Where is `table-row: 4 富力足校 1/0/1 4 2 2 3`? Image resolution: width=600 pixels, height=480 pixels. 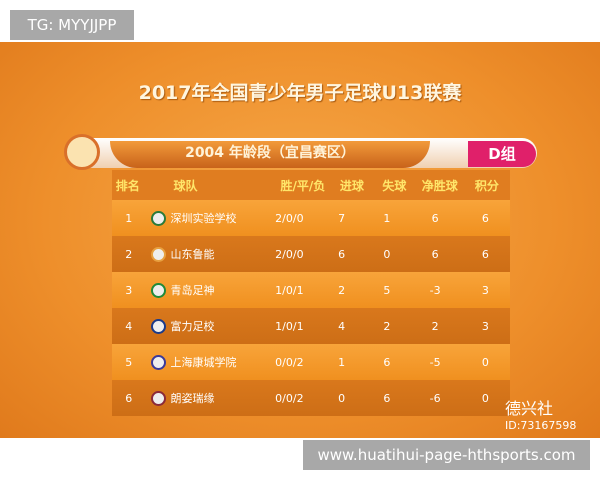 table-row: 4 富力足校 1/0/1 4 2 2 3 is located at coordinates (311, 326).